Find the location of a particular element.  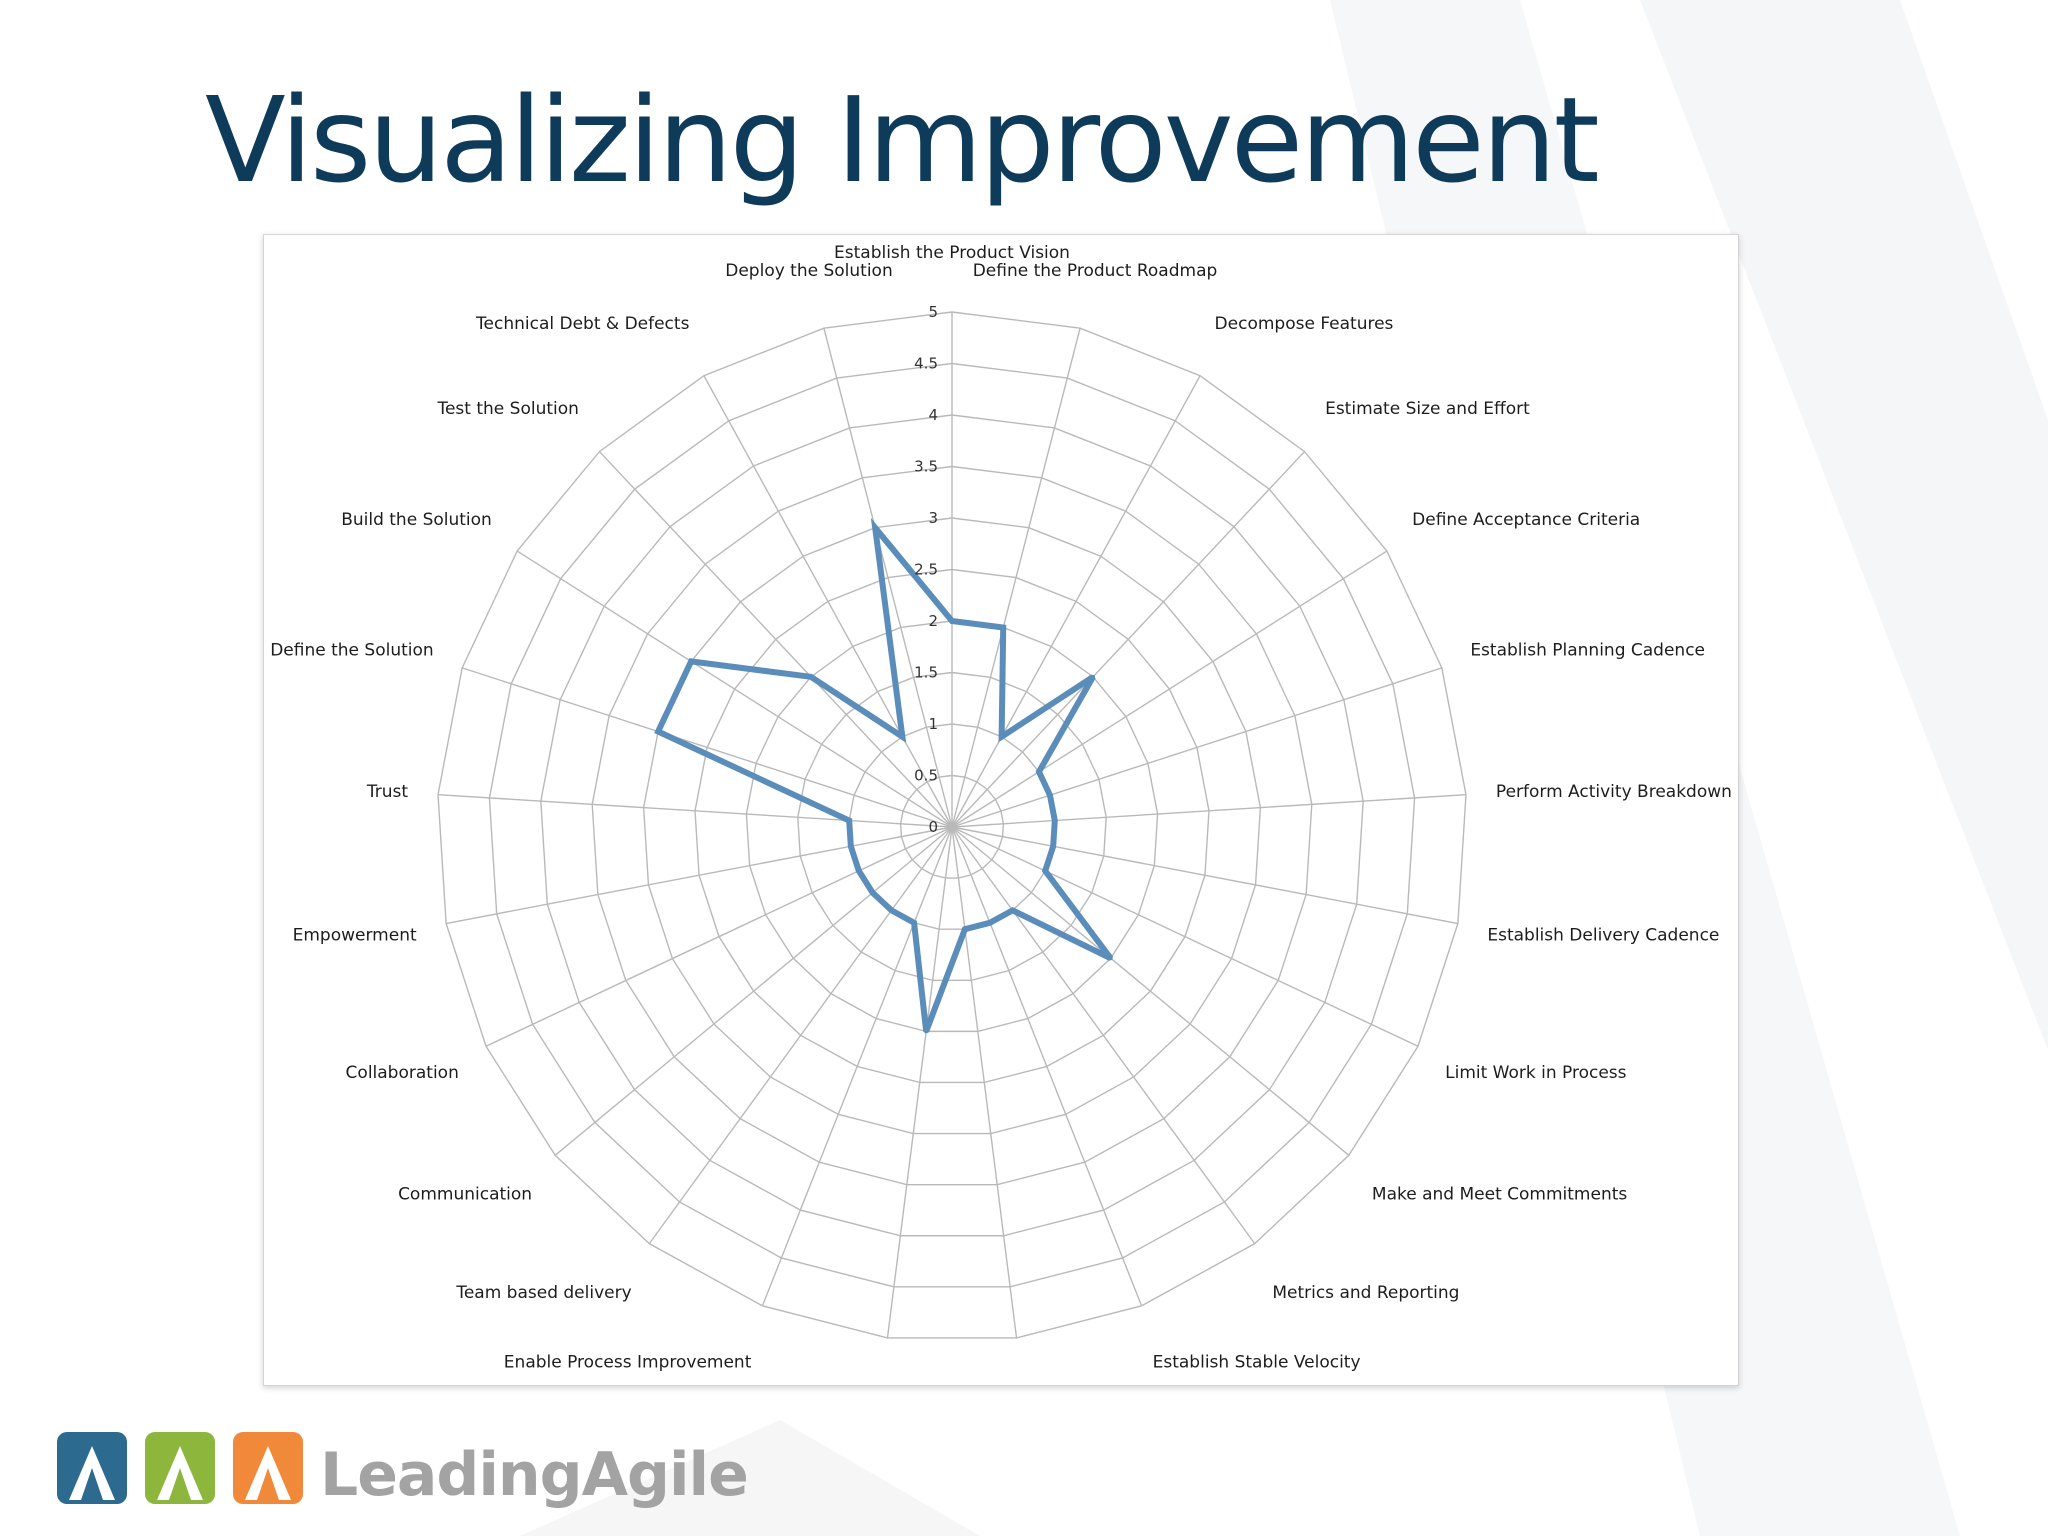

category-label: Technical Debt & Defects is located at coordinates (582, 324).